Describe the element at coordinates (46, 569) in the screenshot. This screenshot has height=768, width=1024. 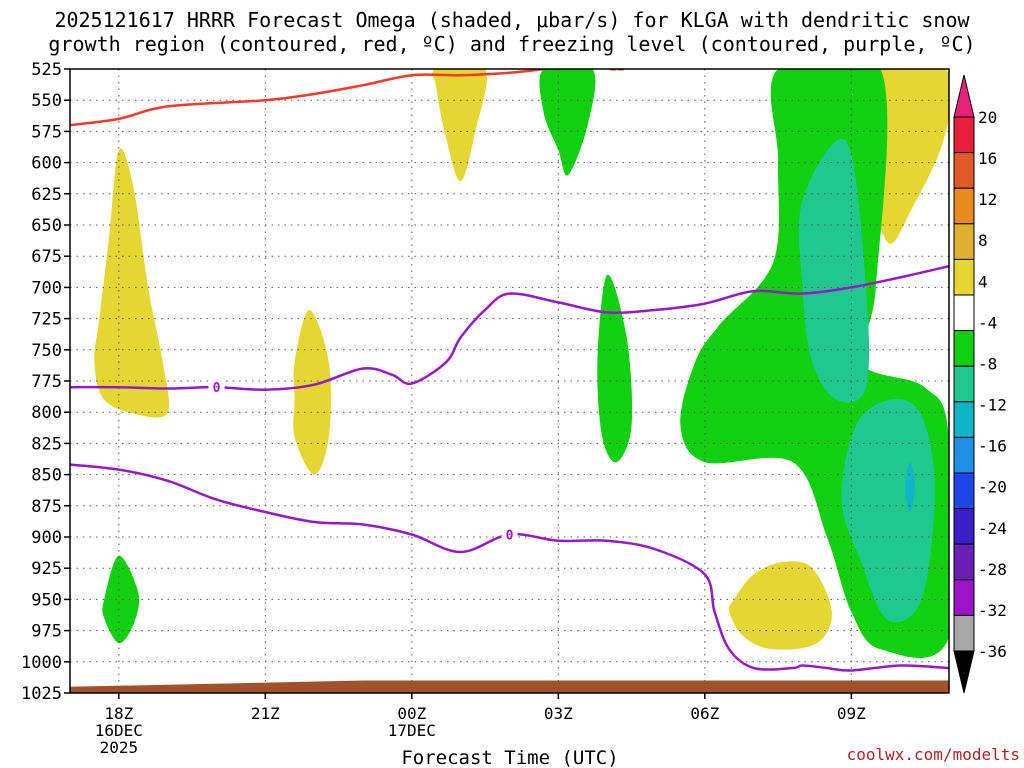
I see `y-tick-label-925: 925` at that location.